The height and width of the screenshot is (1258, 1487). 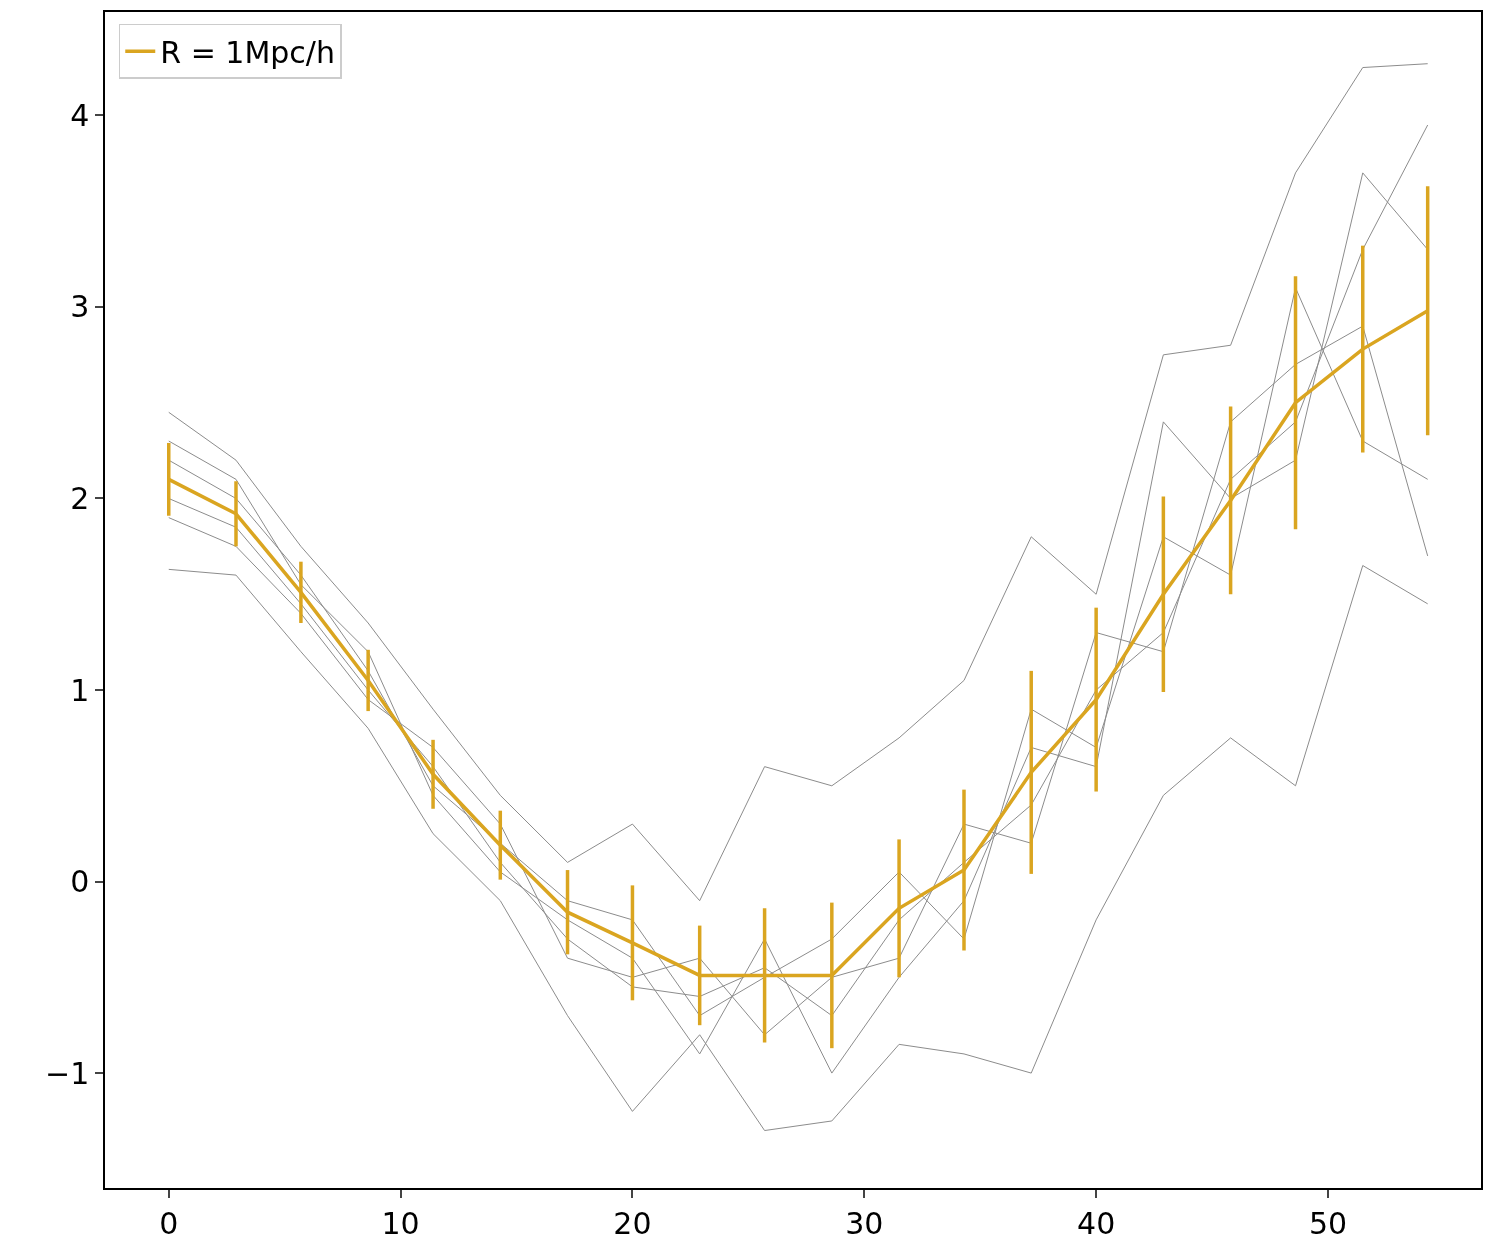 I want to click on x-tick-label: 30, so click(x=864, y=1223).